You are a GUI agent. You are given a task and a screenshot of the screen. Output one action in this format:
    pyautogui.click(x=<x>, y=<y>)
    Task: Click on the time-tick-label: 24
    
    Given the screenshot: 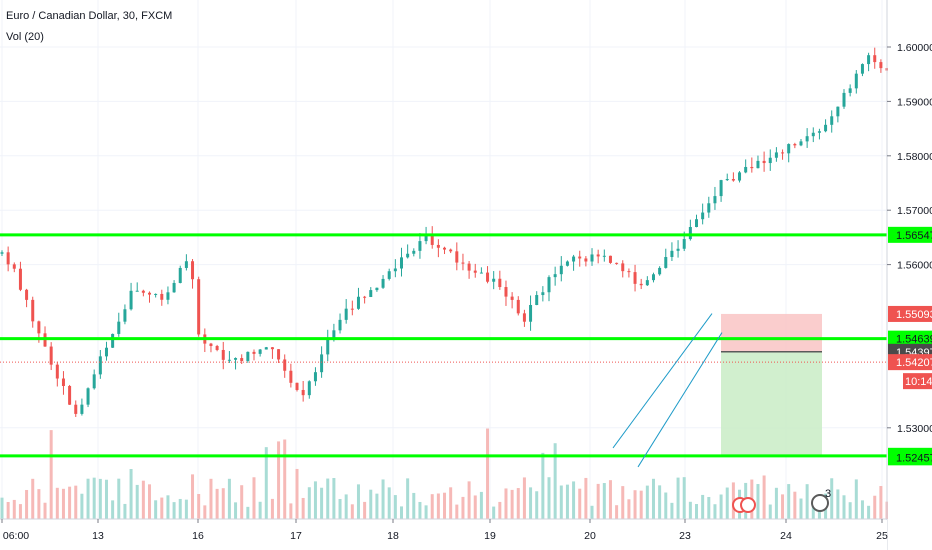 What is the action you would take?
    pyautogui.click(x=786, y=536)
    